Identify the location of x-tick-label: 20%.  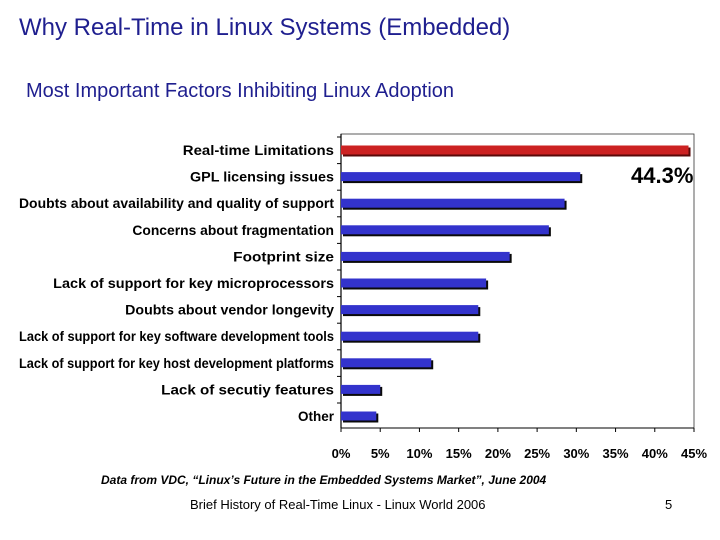
(498, 453).